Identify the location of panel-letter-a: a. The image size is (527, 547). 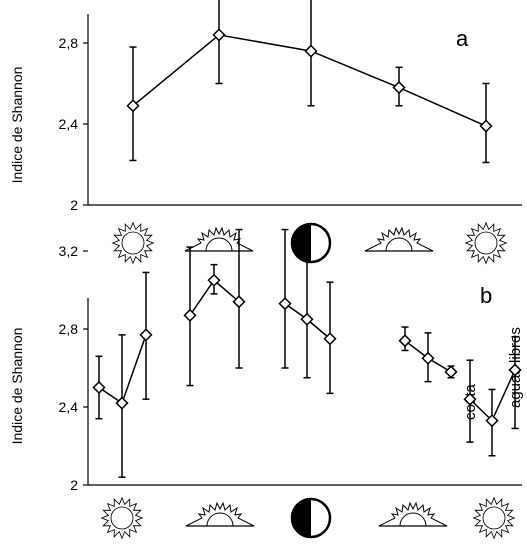
(462, 38).